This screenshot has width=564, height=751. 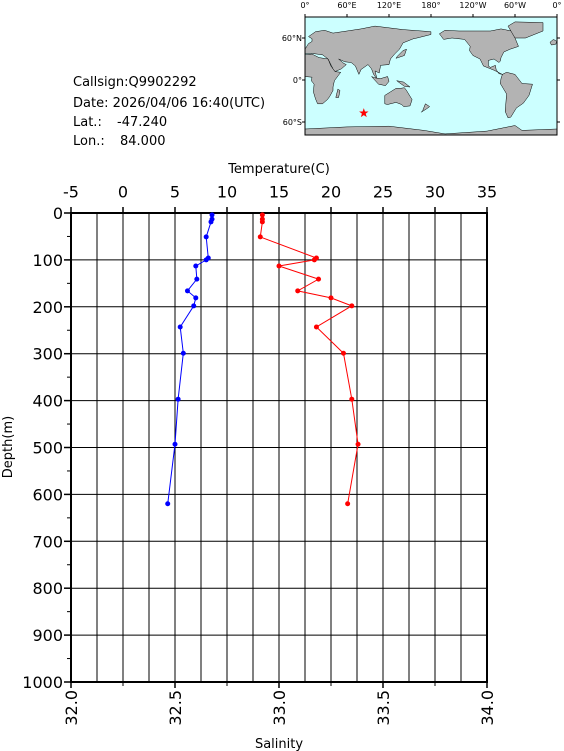 What do you see at coordinates (71, 708) in the screenshot?
I see `bottom-tick-label: 32.0` at bounding box center [71, 708].